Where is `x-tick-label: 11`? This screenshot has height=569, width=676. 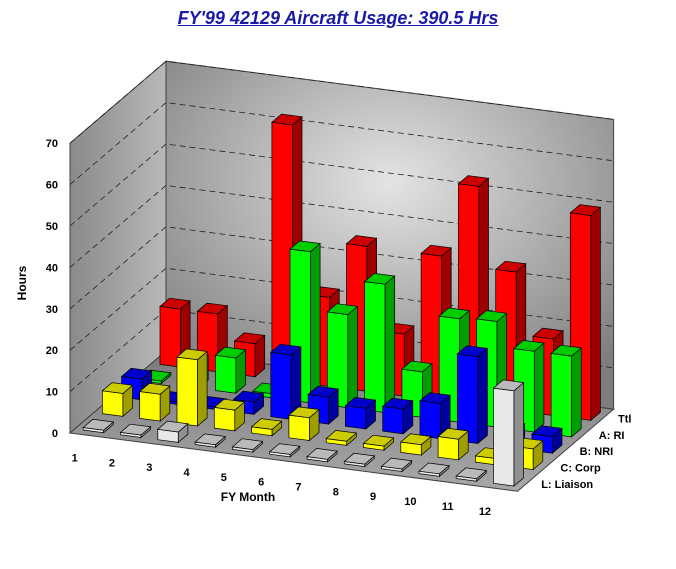 x-tick-label: 11 is located at coordinates (448, 507).